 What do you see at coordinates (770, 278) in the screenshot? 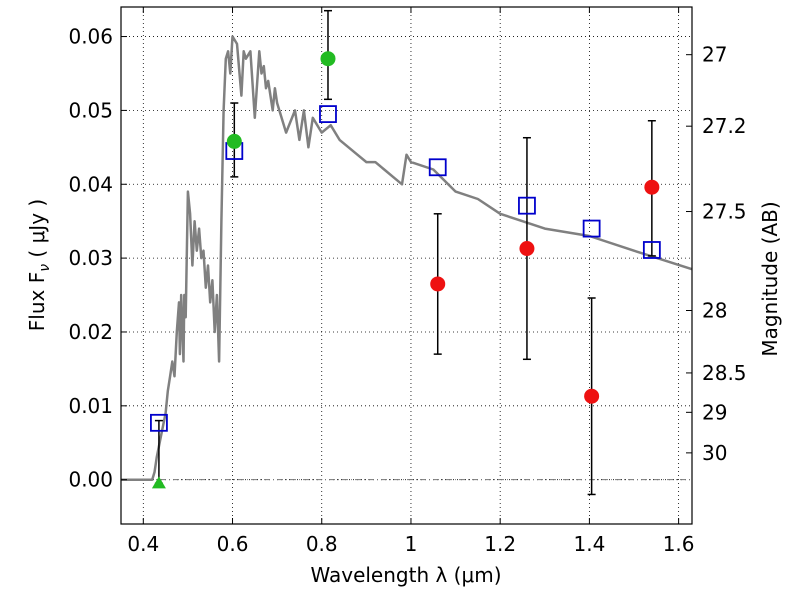
I see `y2-axis-label: Magnitude (AB)` at bounding box center [770, 278].